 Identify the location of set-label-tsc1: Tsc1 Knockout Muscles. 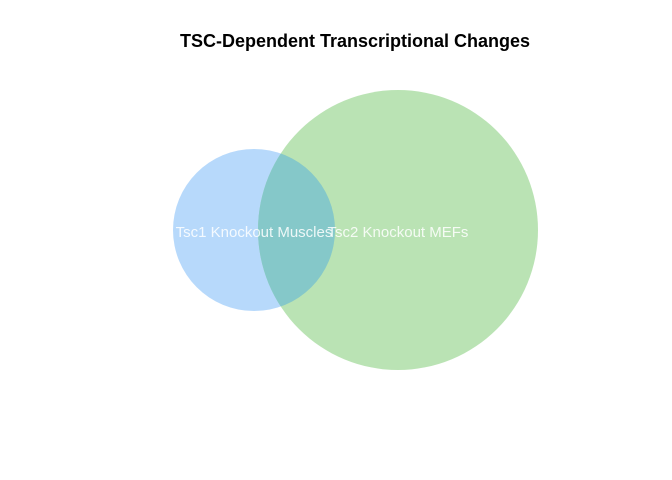
(254, 232).